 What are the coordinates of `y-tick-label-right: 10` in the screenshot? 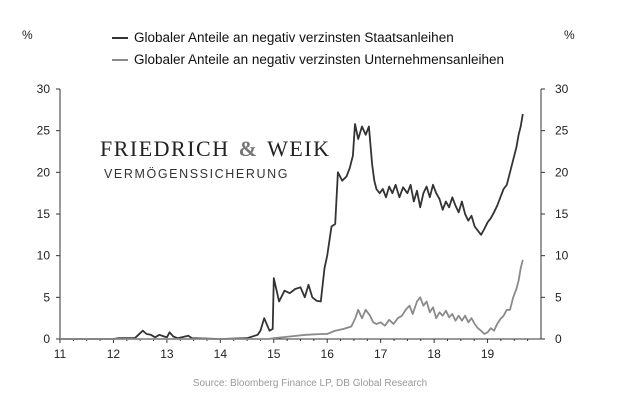 It's located at (562, 256).